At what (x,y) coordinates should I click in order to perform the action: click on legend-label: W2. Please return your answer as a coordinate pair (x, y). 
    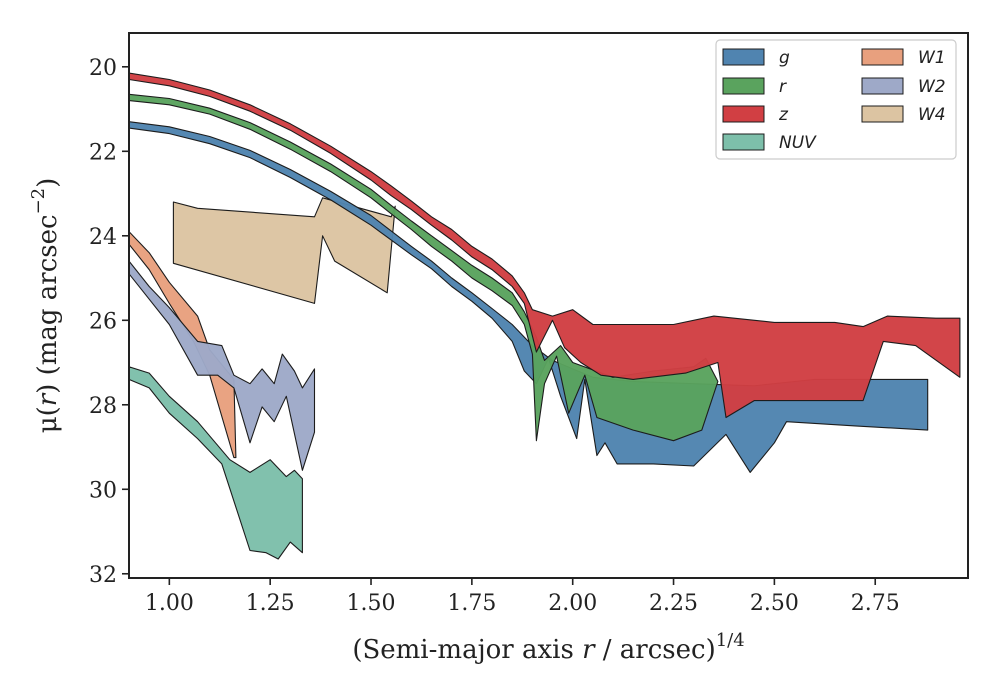
    Looking at the image, I should click on (932, 87).